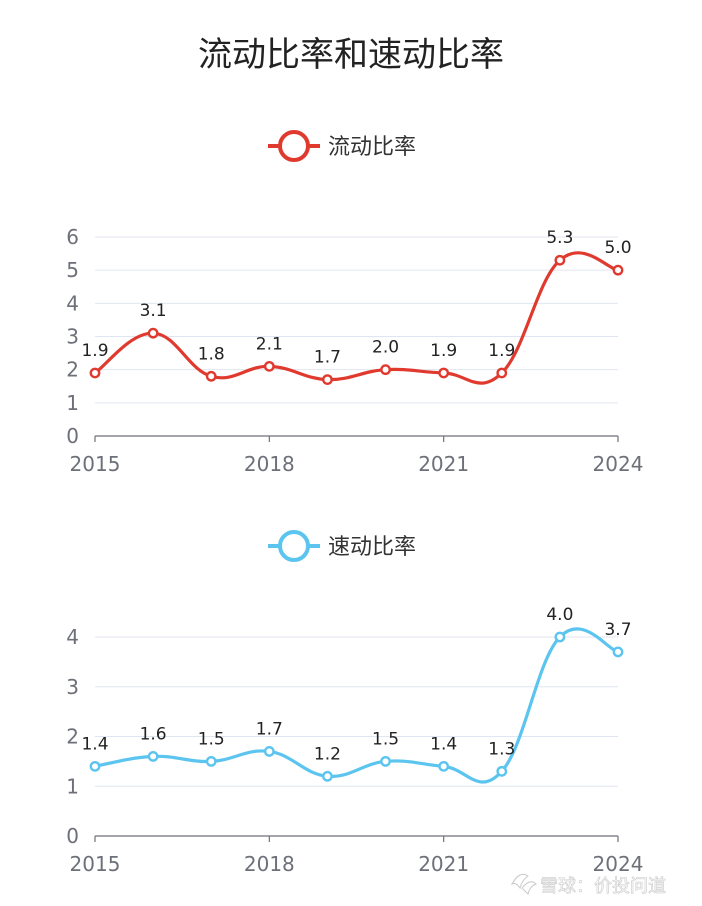 This screenshot has width=702, height=906. I want to click on data-label: 4.0, so click(559, 615).